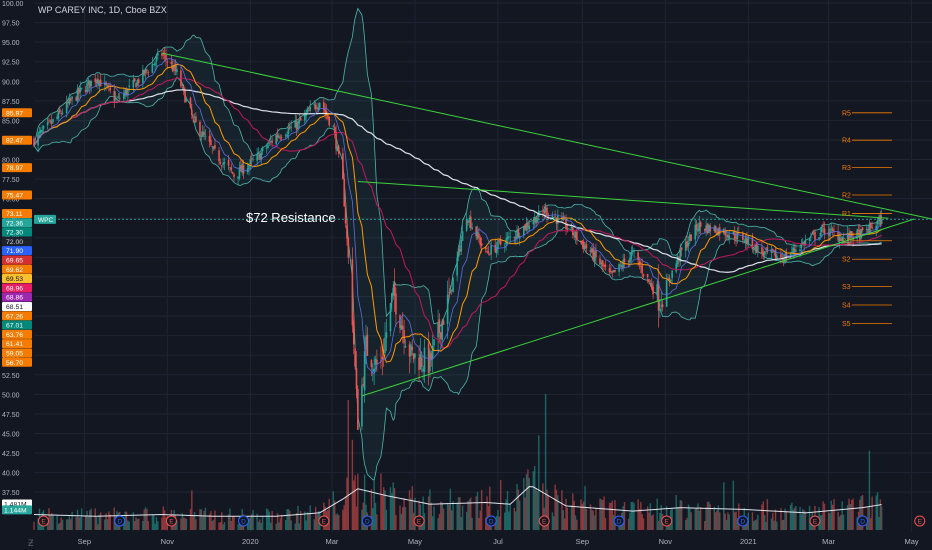 Image resolution: width=932 pixels, height=550 pixels. What do you see at coordinates (11, 454) in the screenshot?
I see `y-tick-label: 42.50` at bounding box center [11, 454].